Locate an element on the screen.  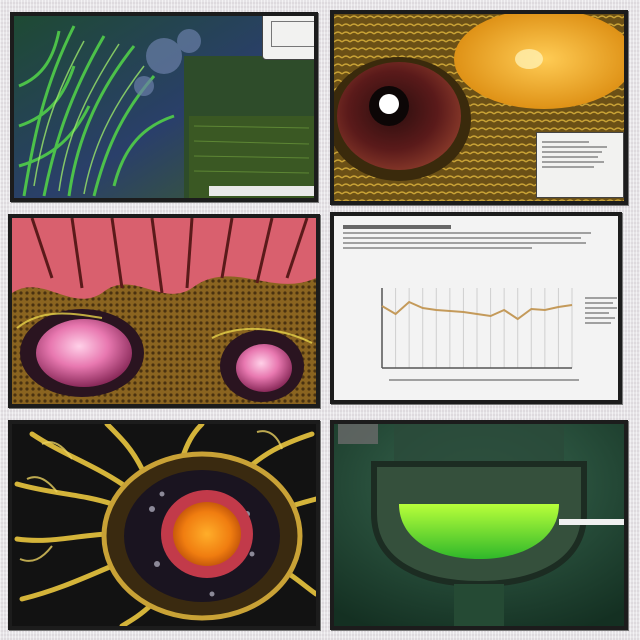
document-header-text is located at coordinates (473, 237).